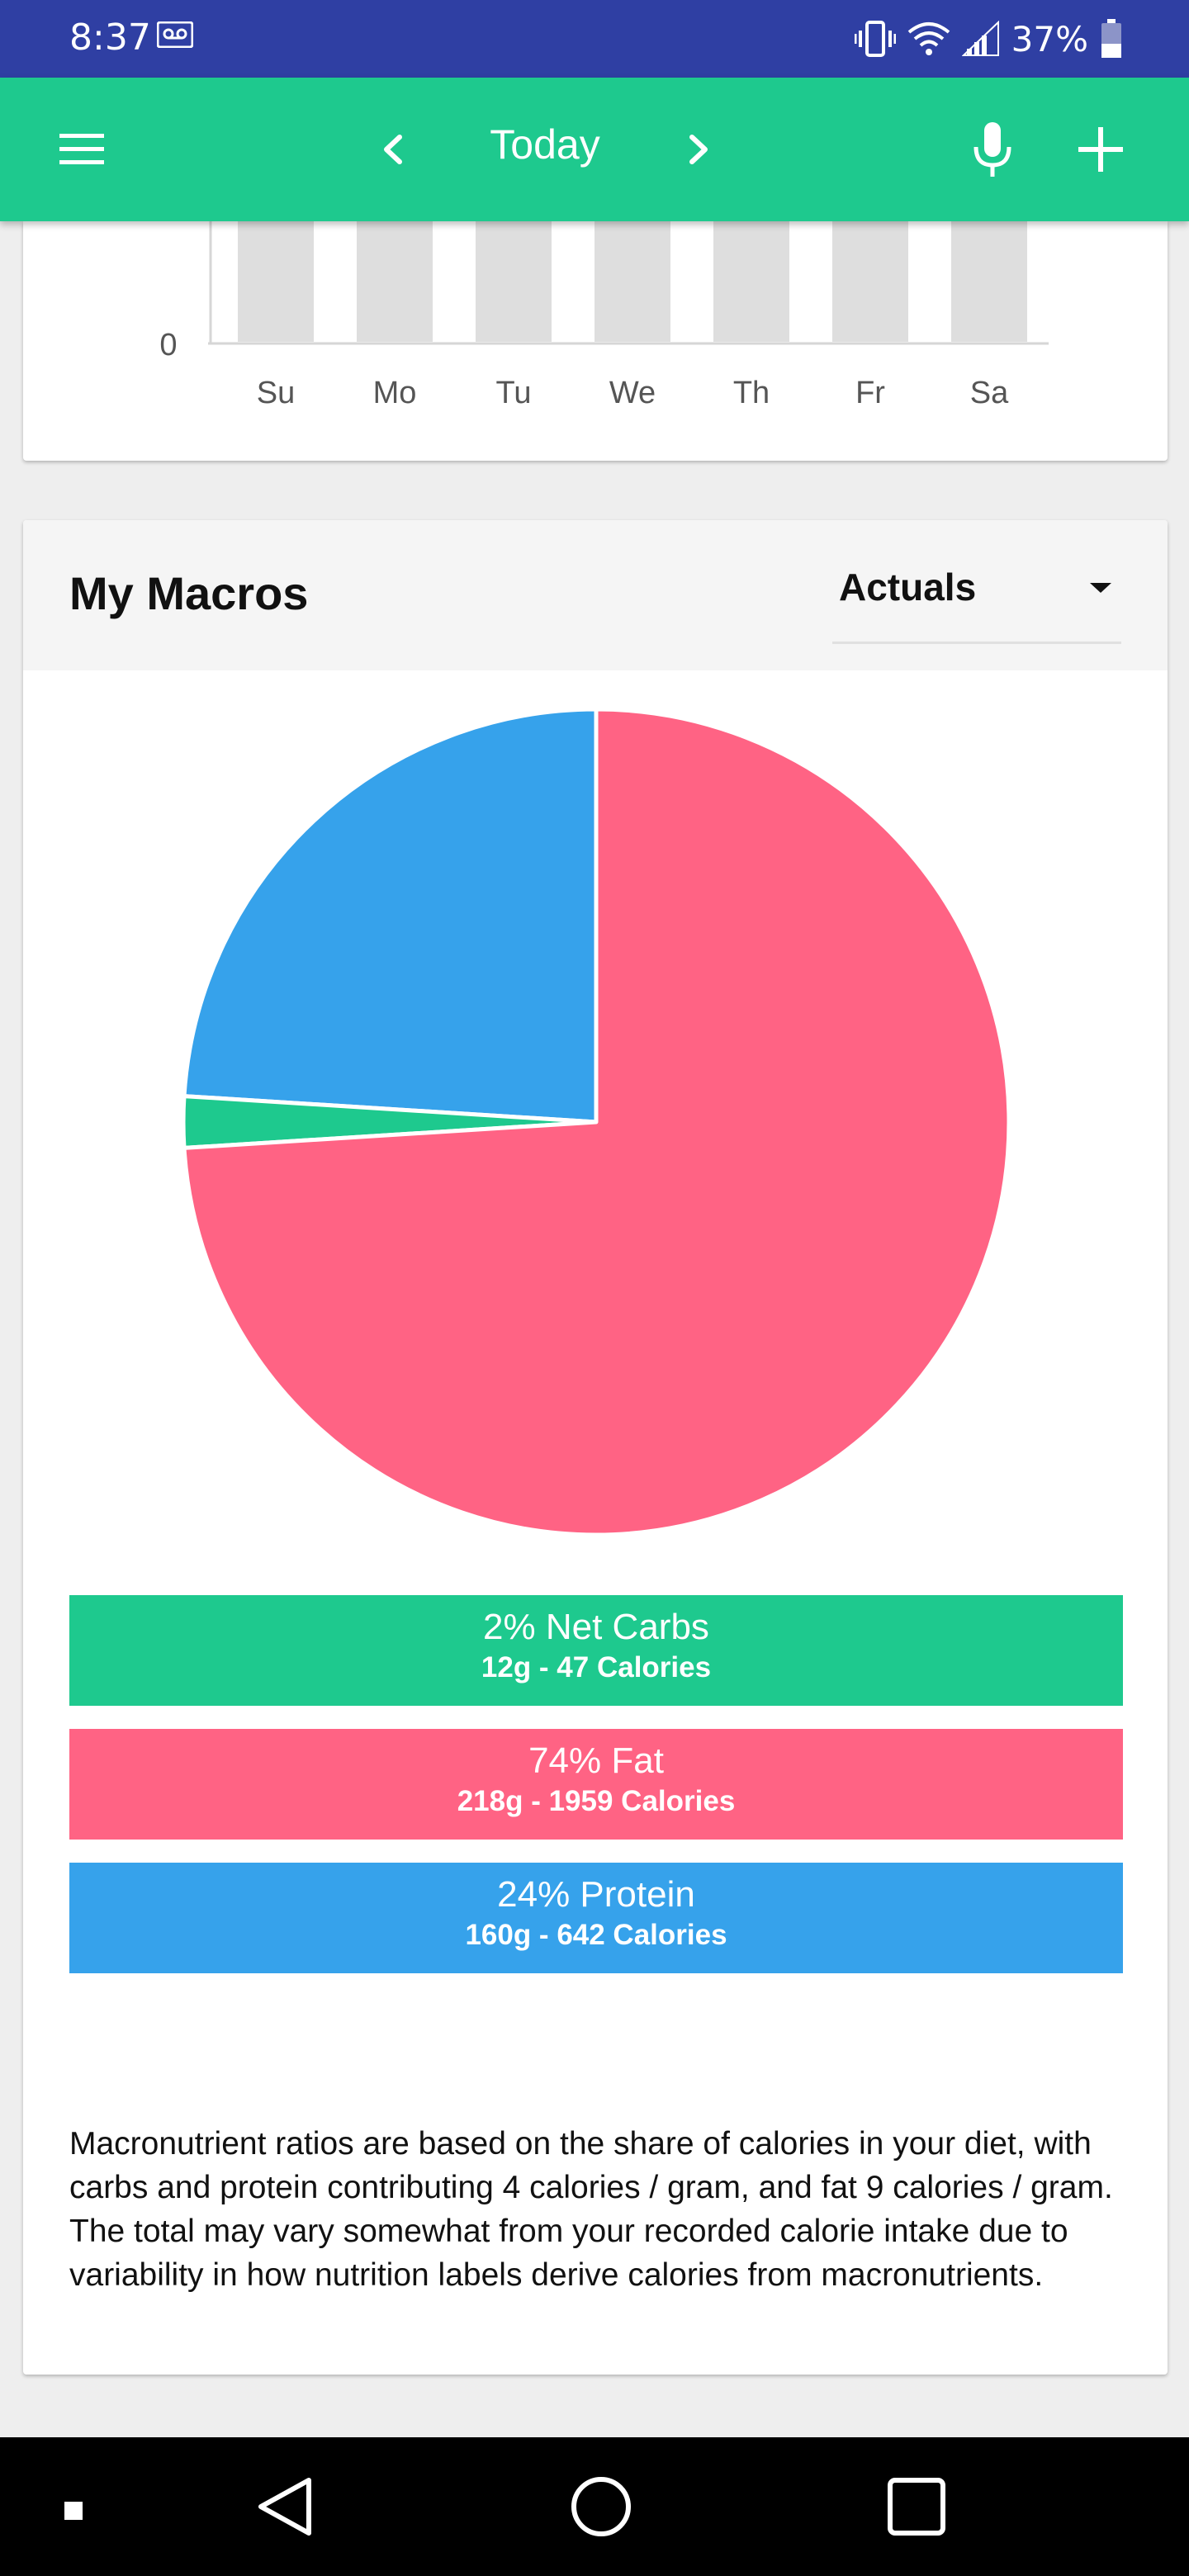 This screenshot has height=2576, width=1189. I want to click on battery-icon, so click(1111, 38).